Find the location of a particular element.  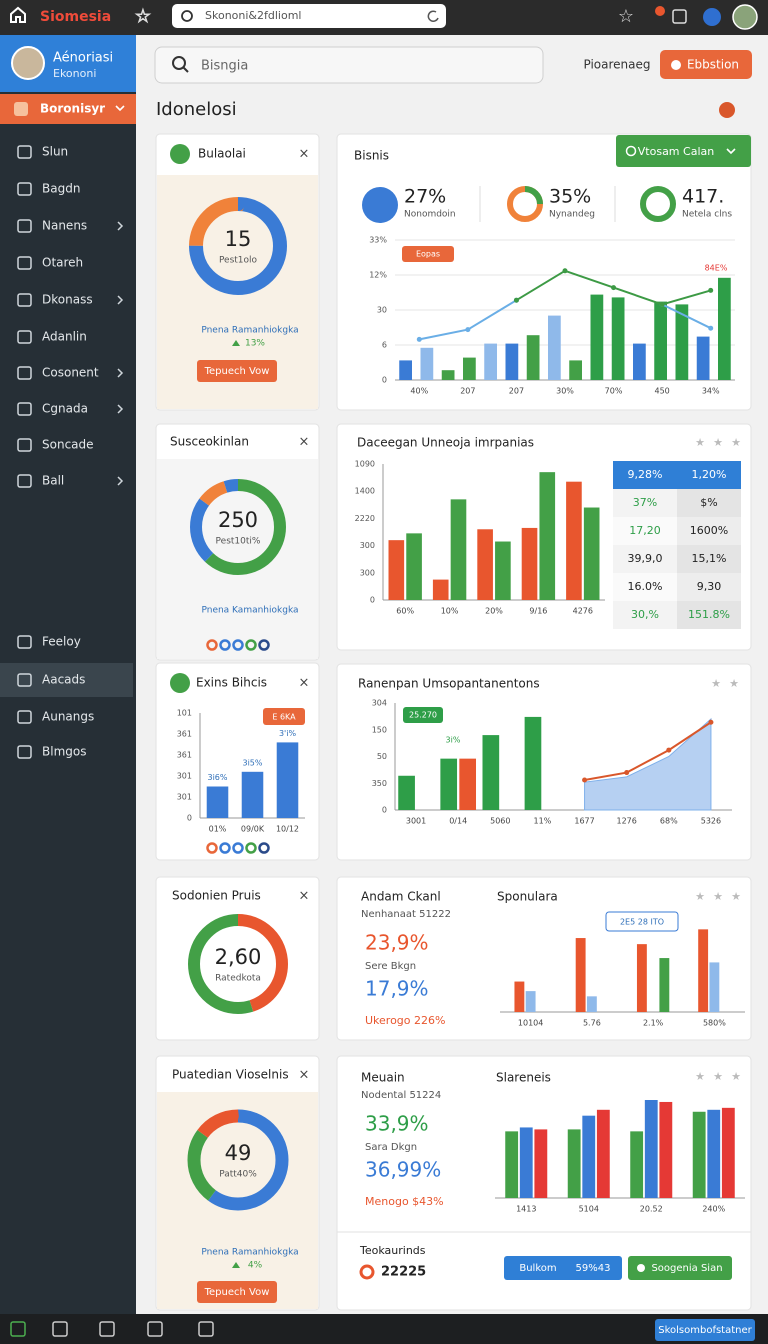

menu-item: Ball is located at coordinates (53, 481).